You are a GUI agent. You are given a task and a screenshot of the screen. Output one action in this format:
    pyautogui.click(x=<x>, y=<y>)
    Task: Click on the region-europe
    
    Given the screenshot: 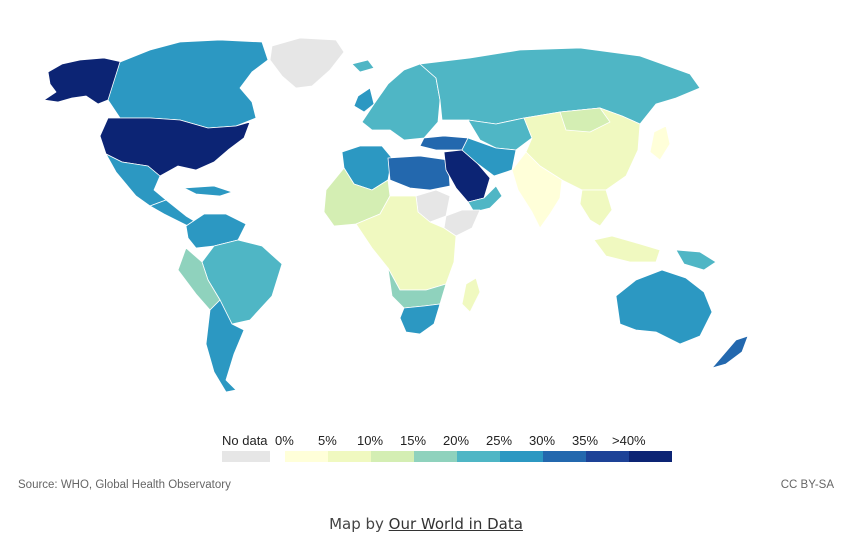 What is the action you would take?
    pyautogui.click(x=401, y=102)
    